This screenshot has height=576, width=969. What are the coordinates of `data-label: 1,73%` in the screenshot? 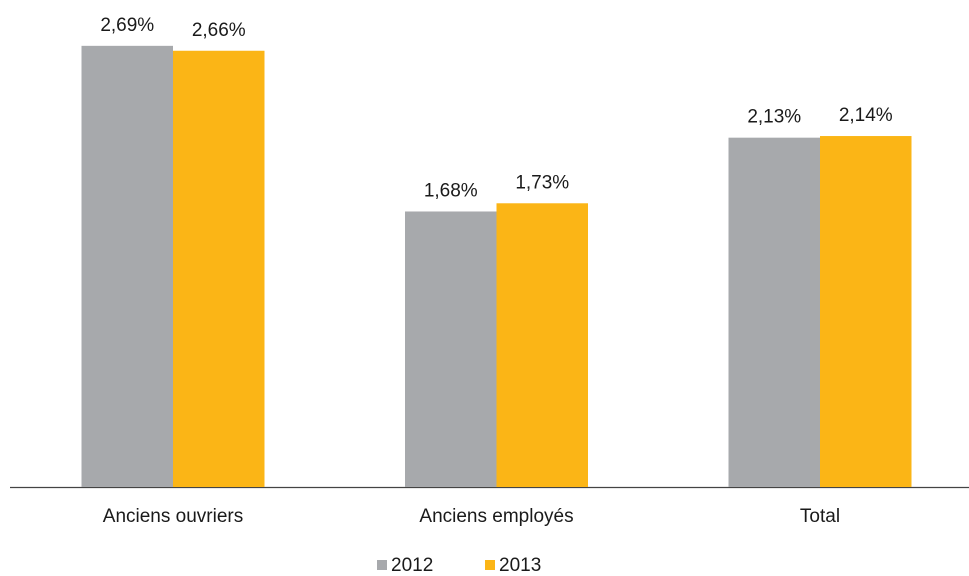 It's located at (542, 182).